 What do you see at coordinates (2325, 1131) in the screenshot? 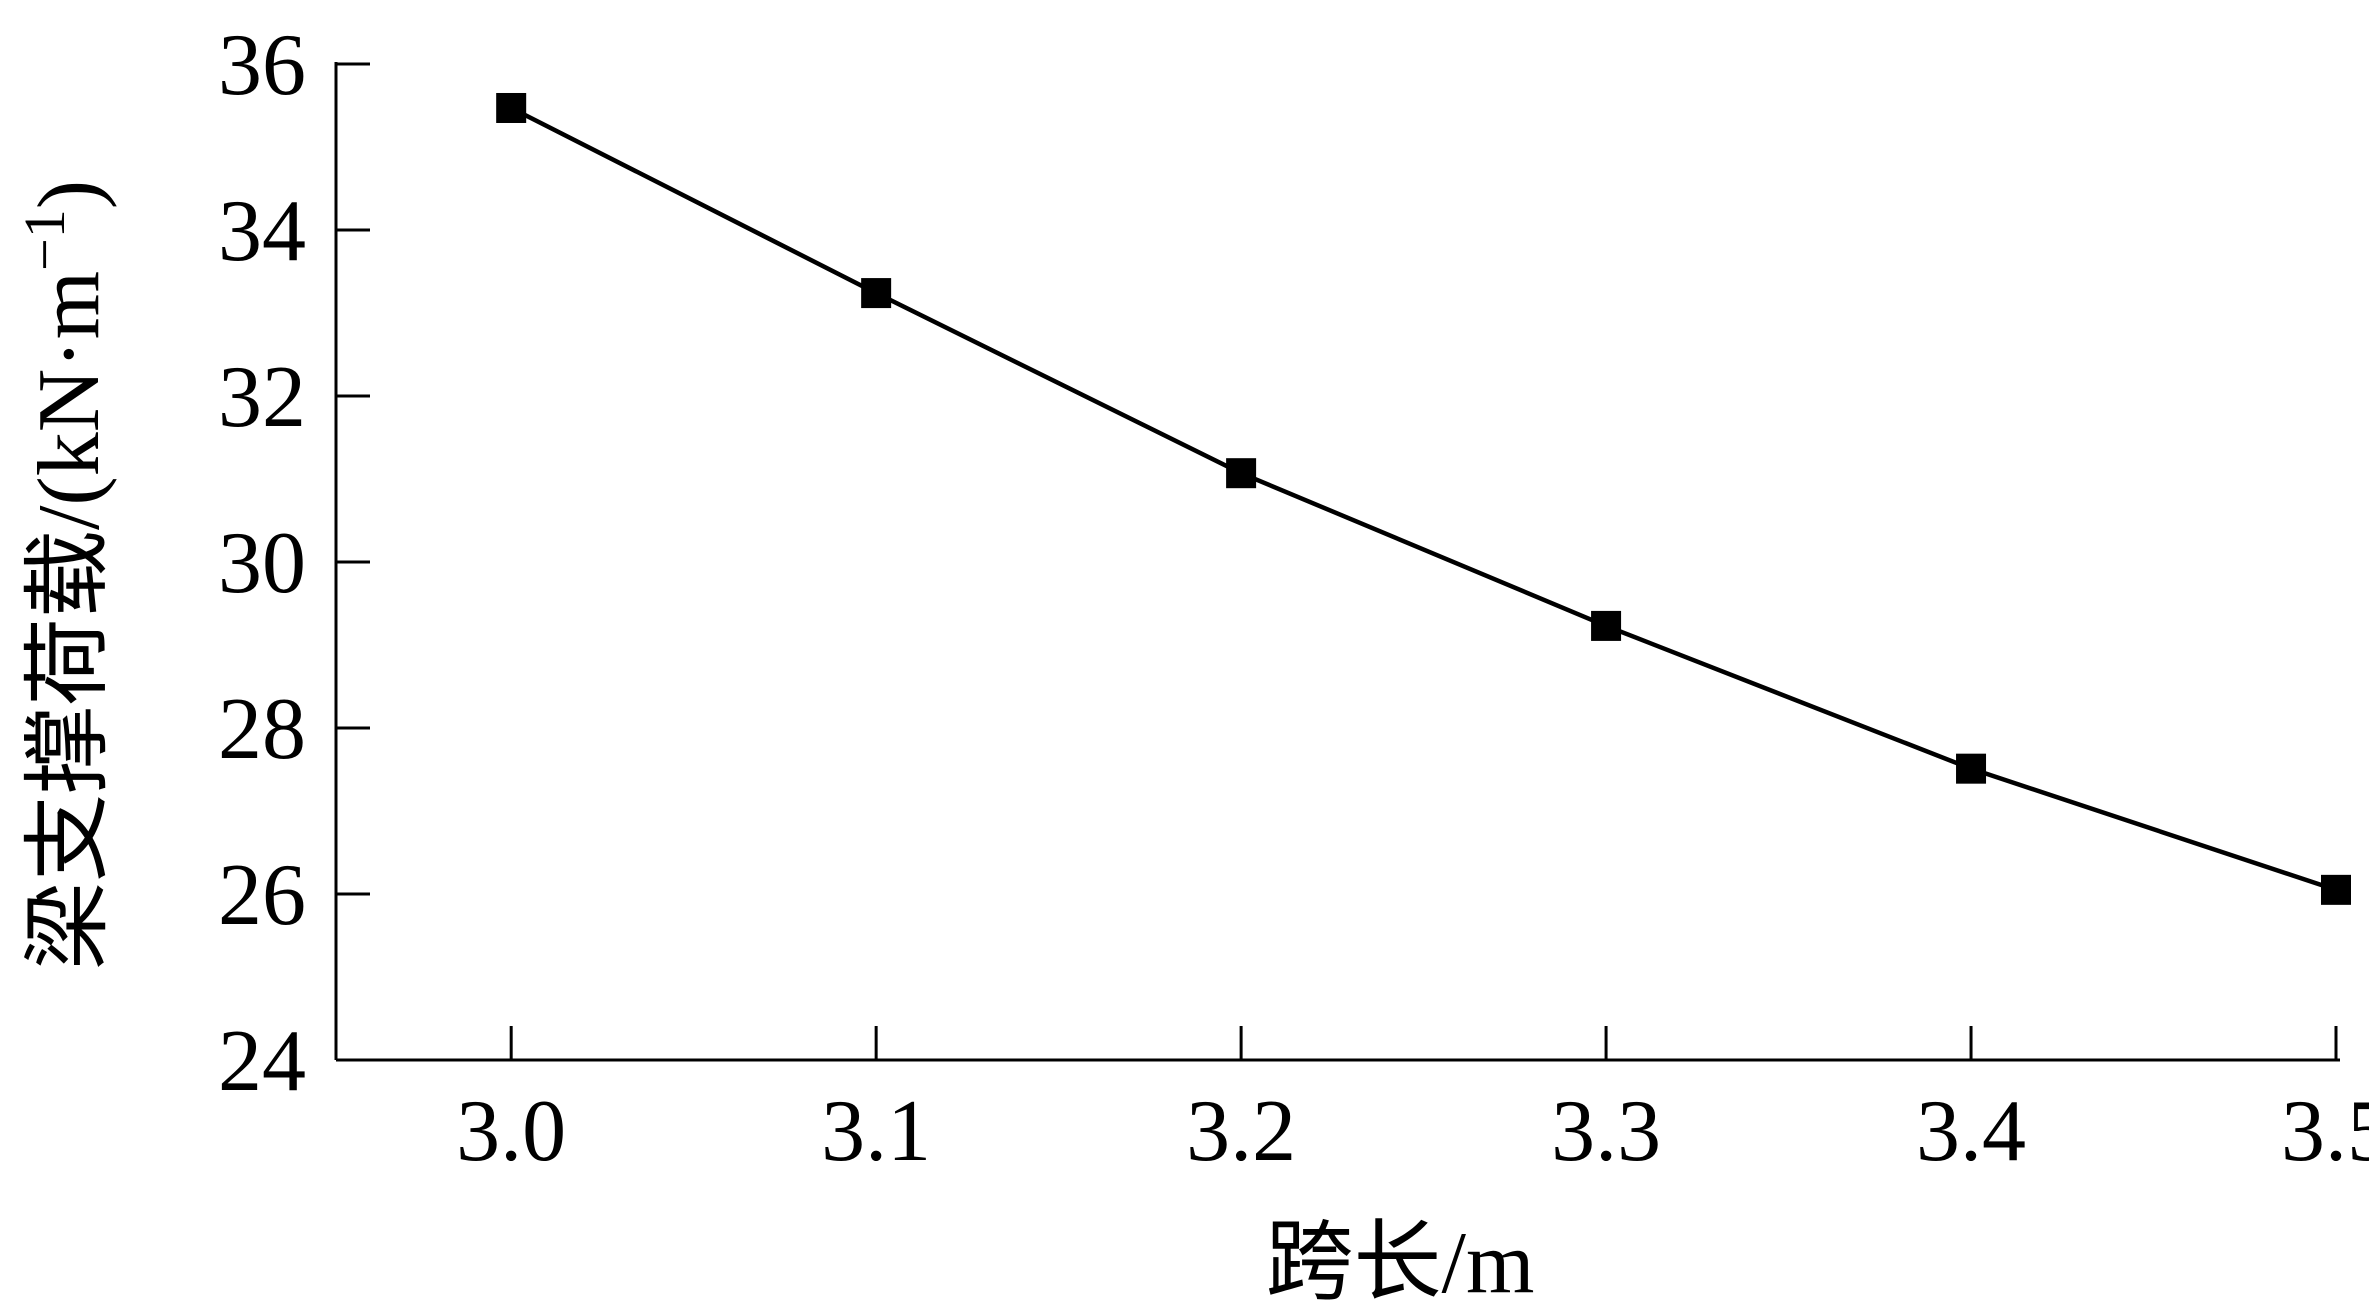
I see `x-tick-label: 3.5` at bounding box center [2325, 1131].